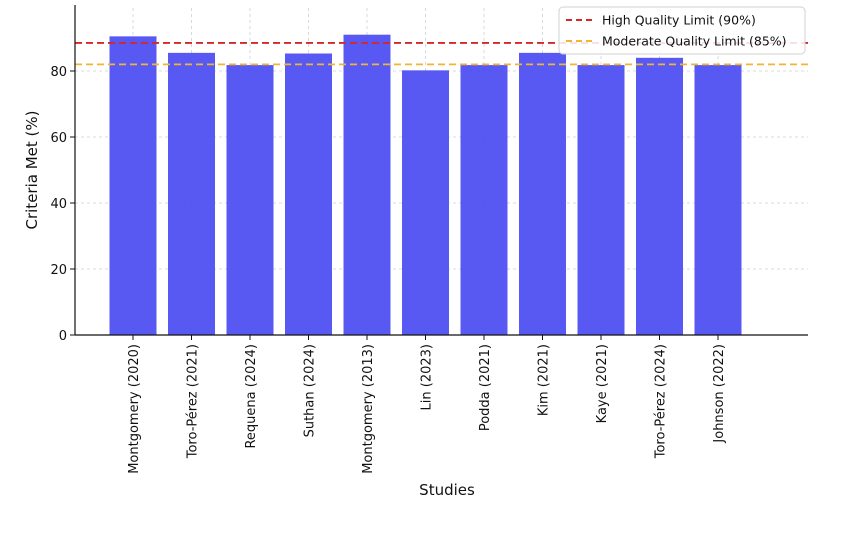 This screenshot has height=540, width=843. Describe the element at coordinates (58, 270) in the screenshot. I see `y-tick-label-20: 20` at that location.